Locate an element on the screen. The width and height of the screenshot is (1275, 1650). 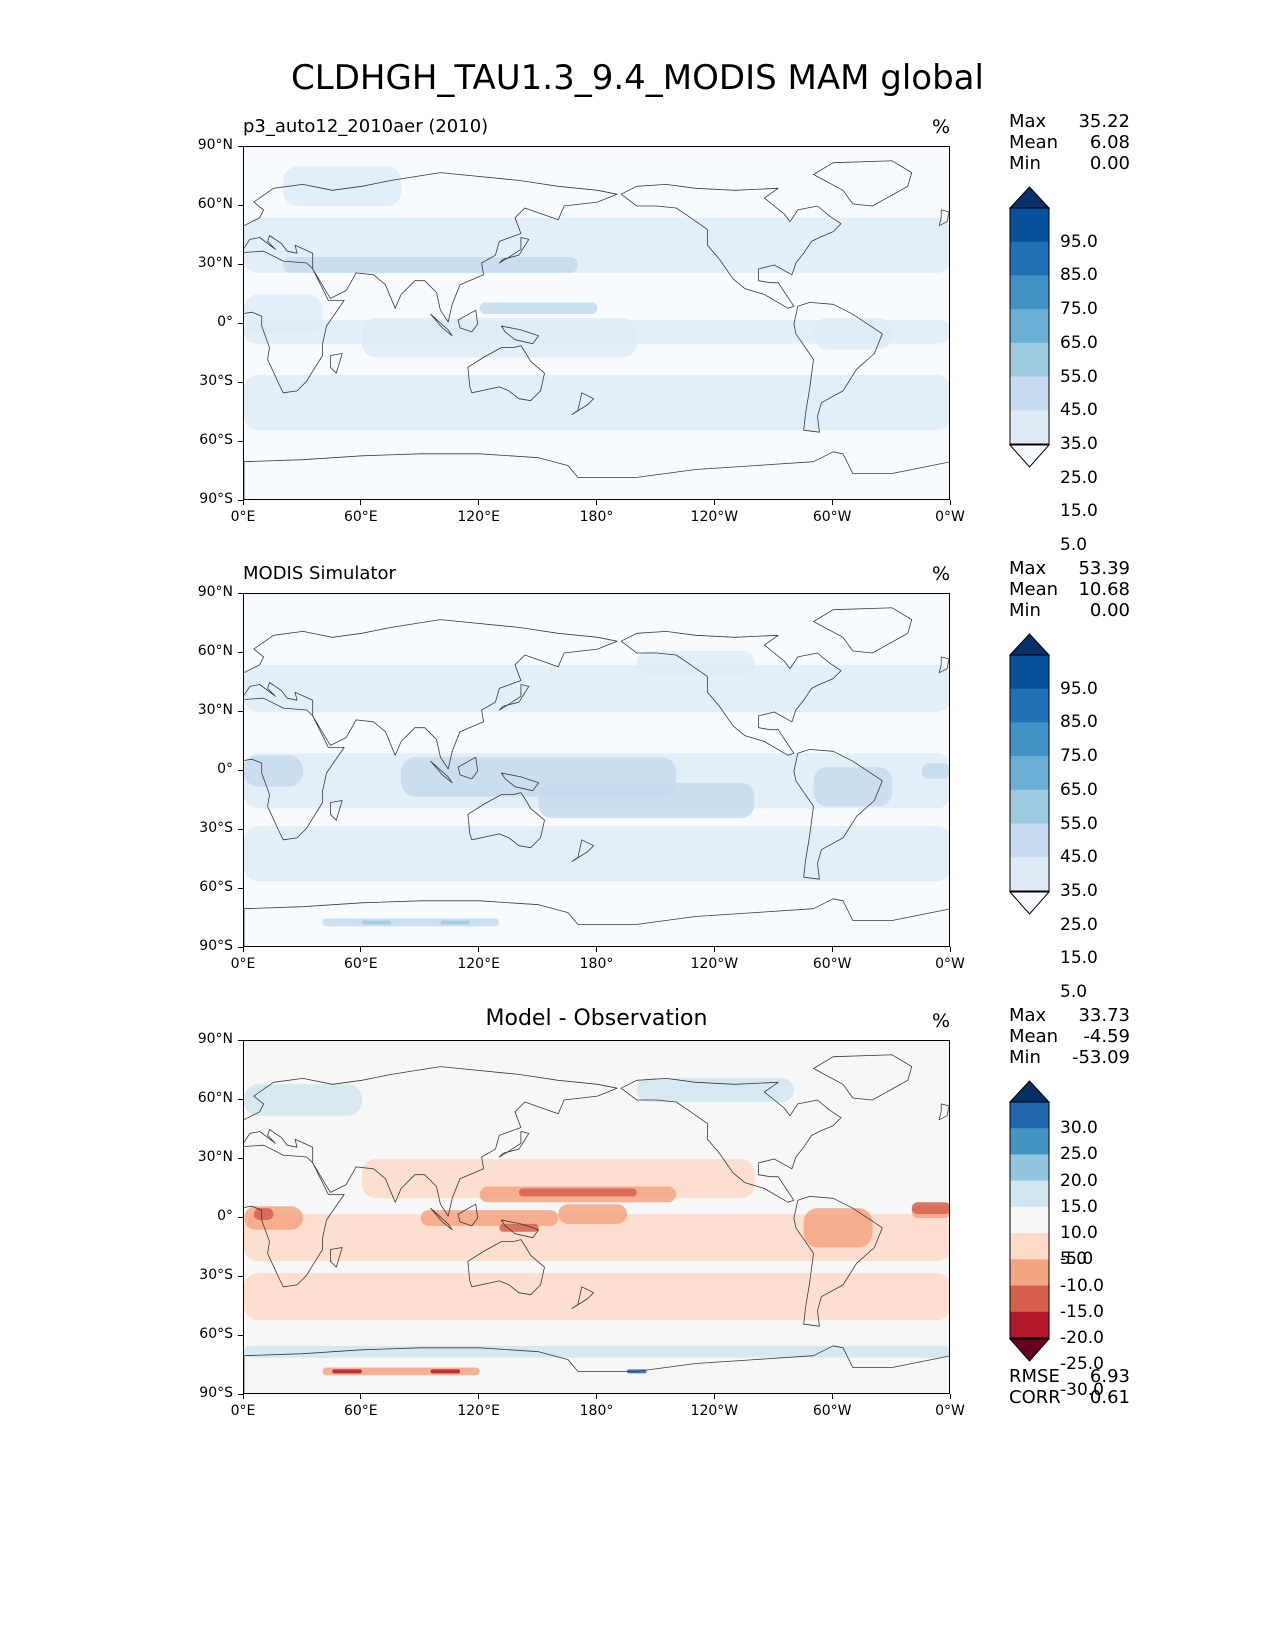
x-tick-label: 0°W is located at coordinates (950, 517).